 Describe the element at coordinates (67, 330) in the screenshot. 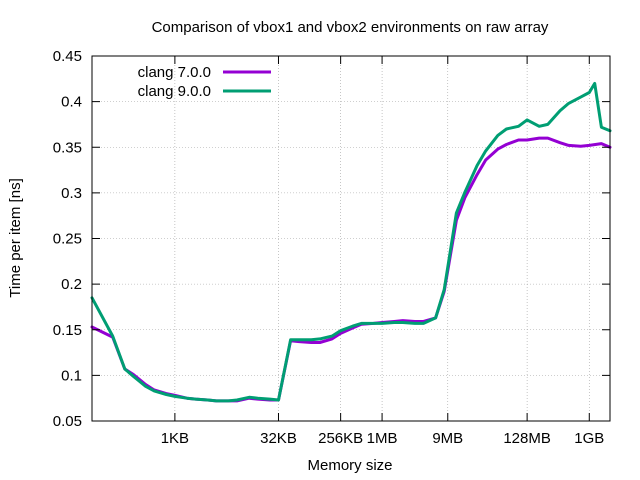

I see `y-tick-label: 0.15` at that location.